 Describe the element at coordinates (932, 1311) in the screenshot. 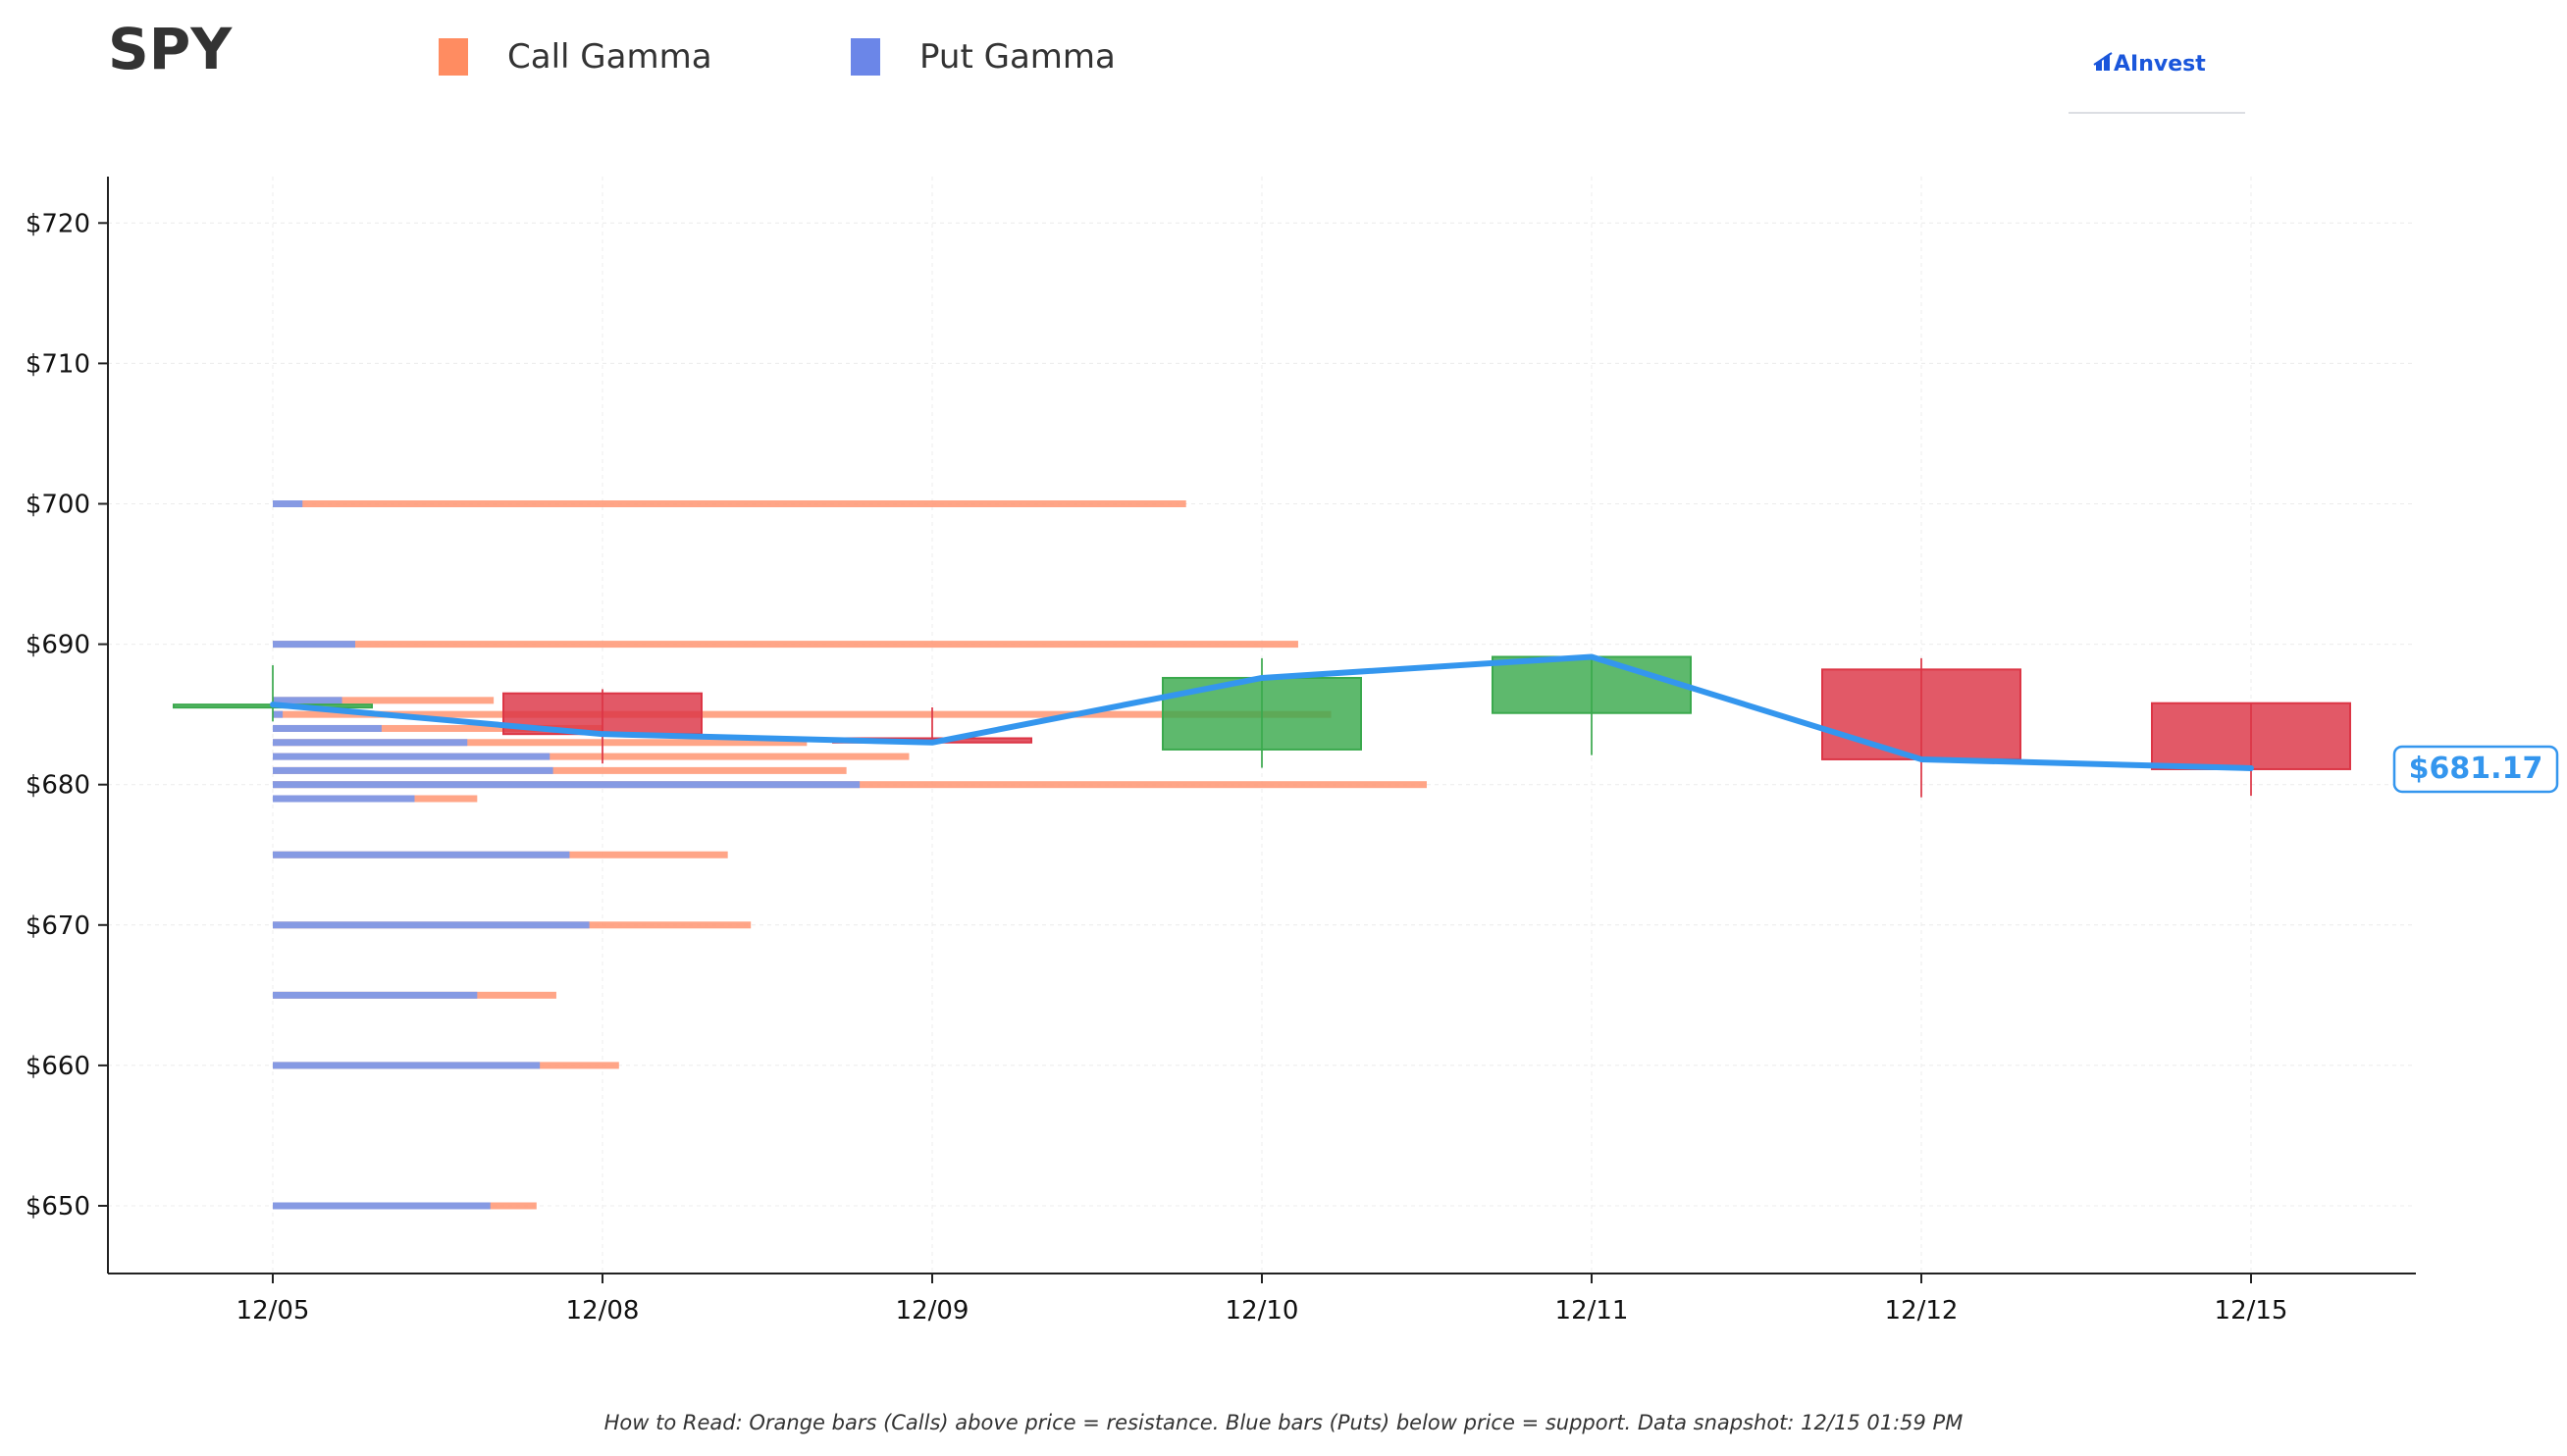

I see `x-tick-label: 12/09` at that location.